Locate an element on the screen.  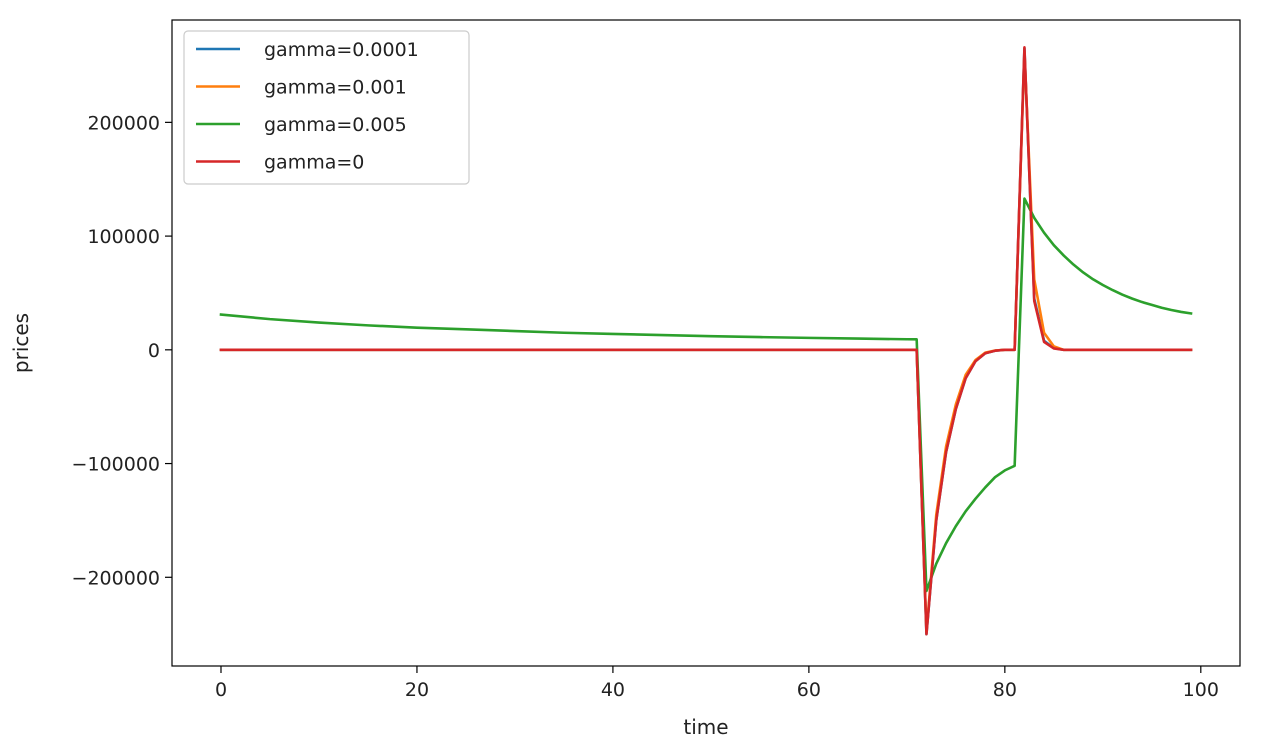
legend-box is located at coordinates (326, 107).